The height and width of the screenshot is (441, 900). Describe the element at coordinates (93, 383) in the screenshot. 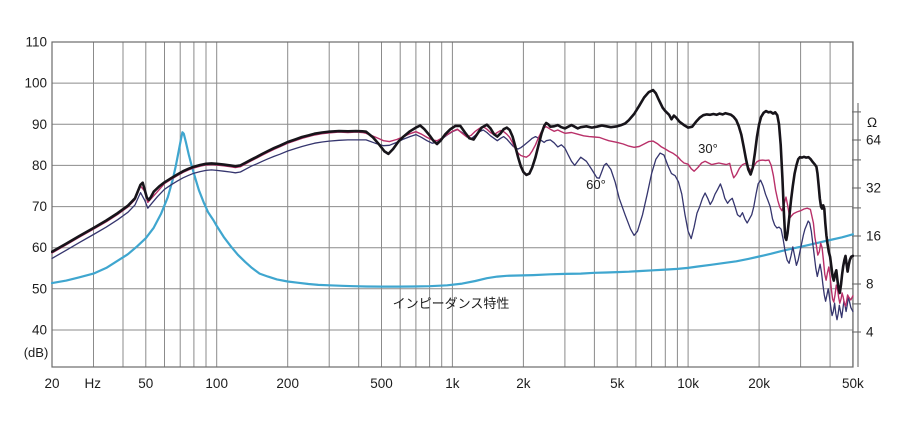

I see `x-axis-unit-hz: Hz` at that location.